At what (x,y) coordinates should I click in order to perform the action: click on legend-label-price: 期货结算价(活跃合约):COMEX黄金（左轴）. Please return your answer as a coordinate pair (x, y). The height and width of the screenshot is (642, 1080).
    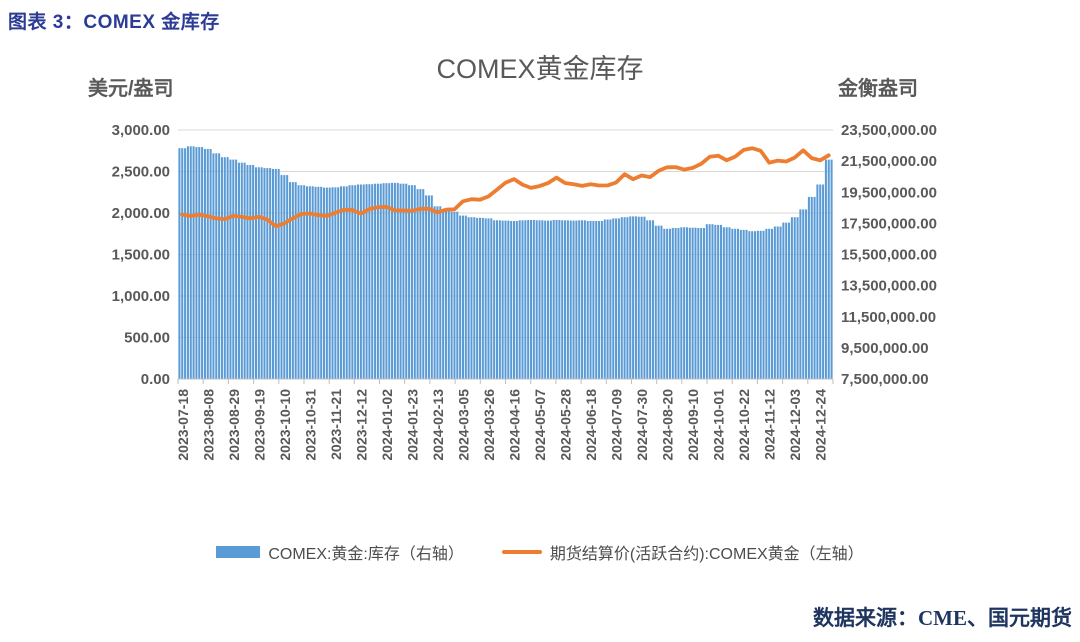
    Looking at the image, I should click on (706, 554).